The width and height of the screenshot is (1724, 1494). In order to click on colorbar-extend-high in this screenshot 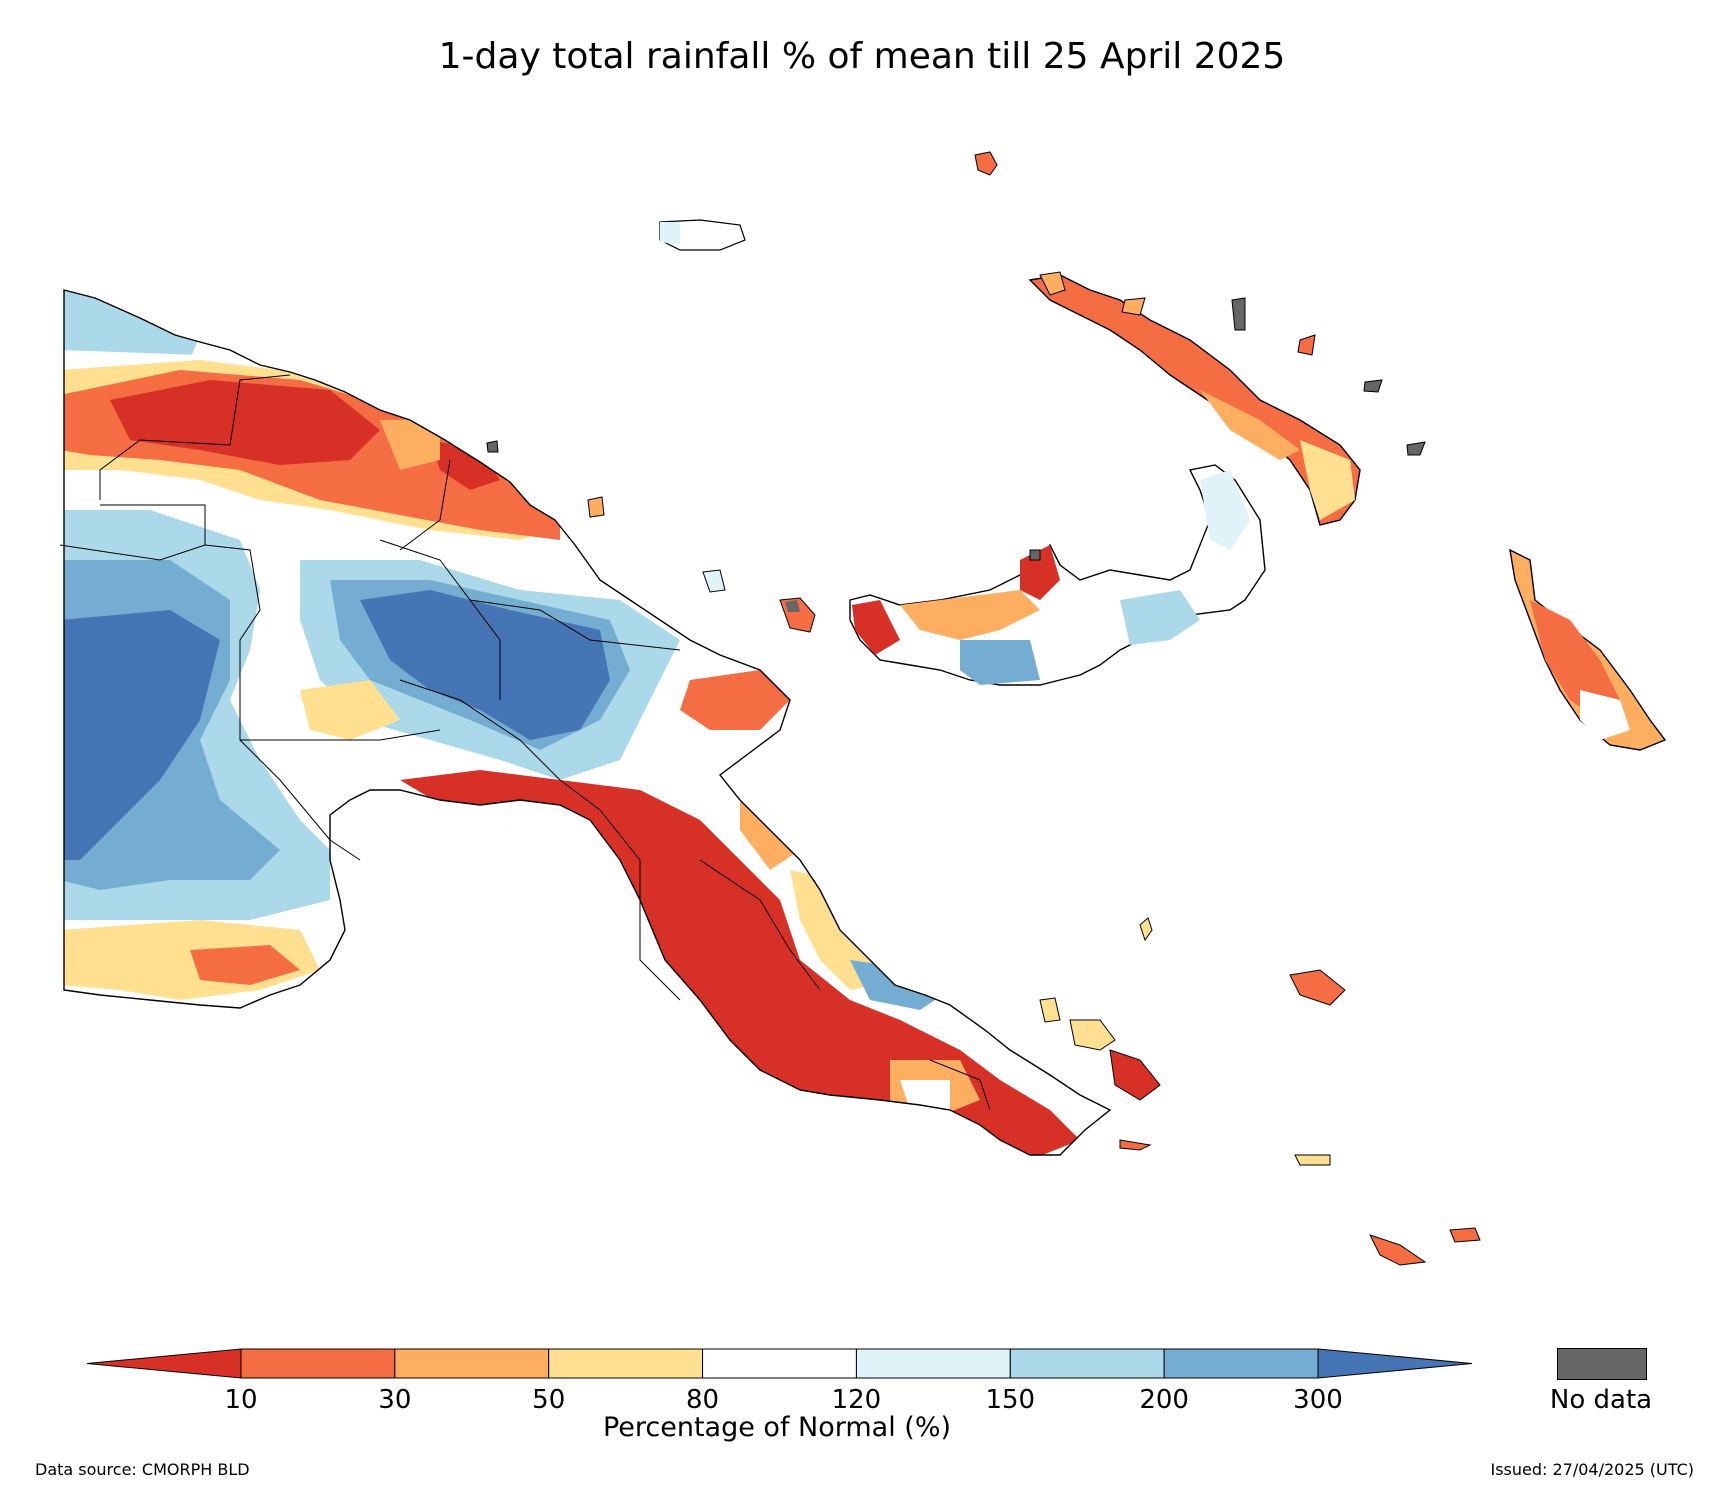, I will do `click(1395, 1363)`.